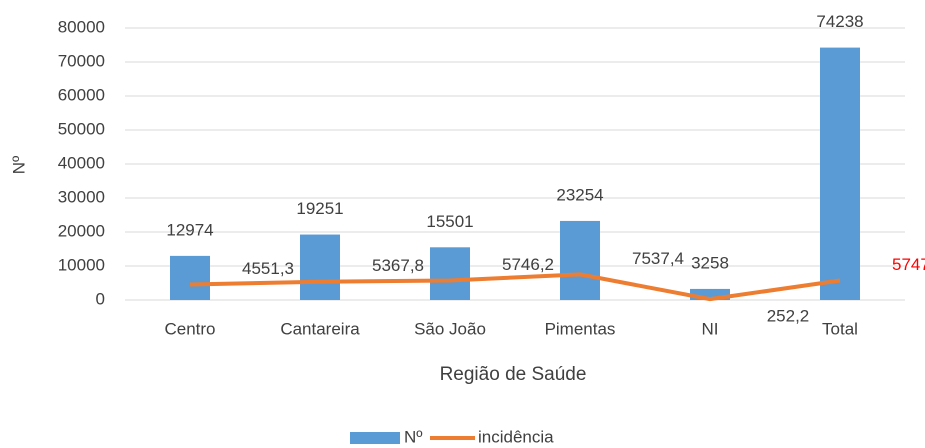 The height and width of the screenshot is (448, 925). What do you see at coordinates (81, 128) in the screenshot?
I see `y-tick-label: 50000` at bounding box center [81, 128].